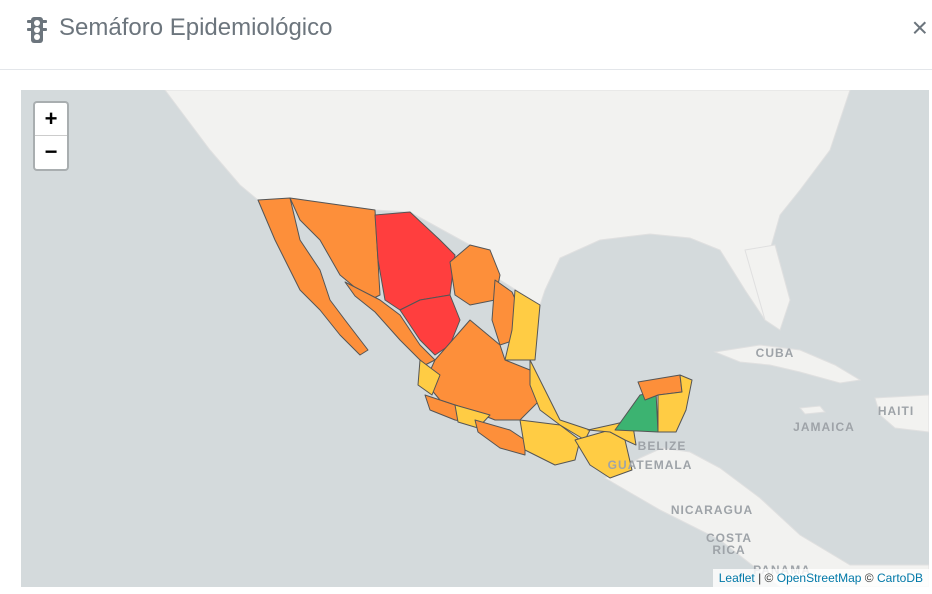 This screenshot has height=594, width=932. What do you see at coordinates (51, 151) in the screenshot?
I see `zoom-out: −` at bounding box center [51, 151].